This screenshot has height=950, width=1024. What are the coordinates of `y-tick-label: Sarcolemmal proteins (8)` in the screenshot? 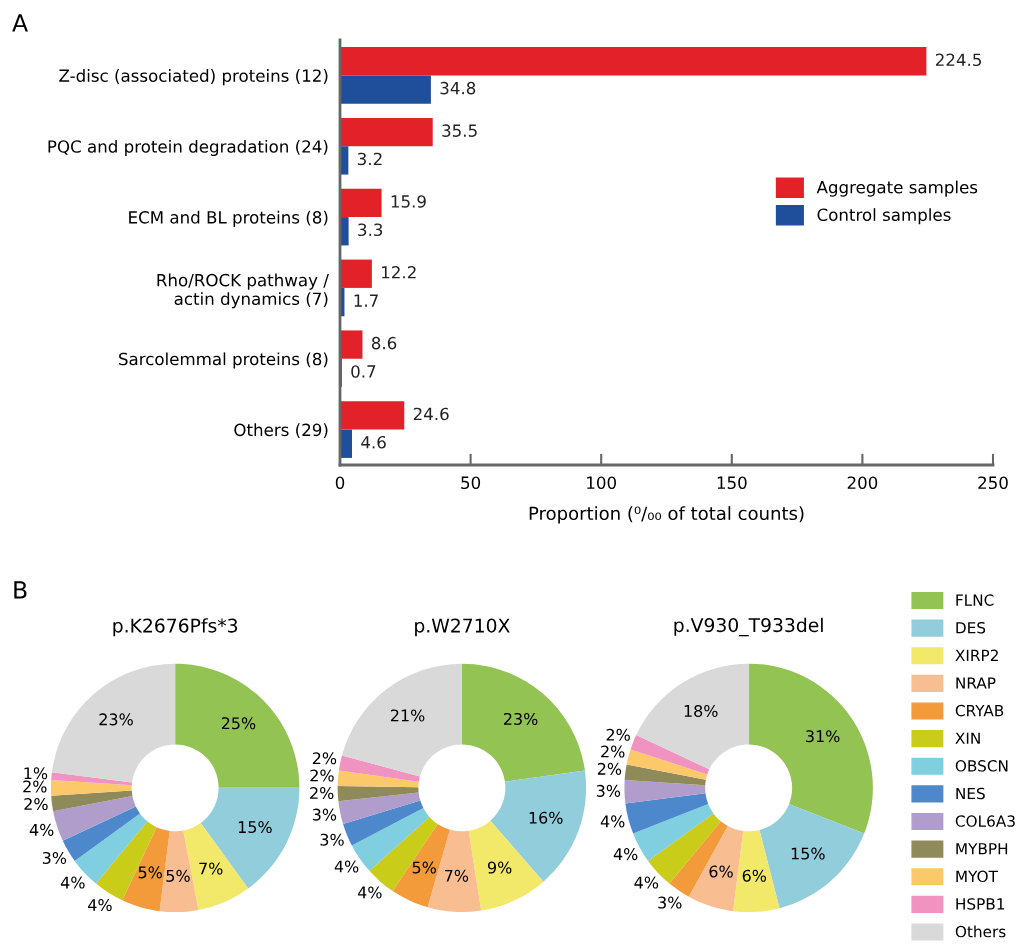 It's located at (223, 360).